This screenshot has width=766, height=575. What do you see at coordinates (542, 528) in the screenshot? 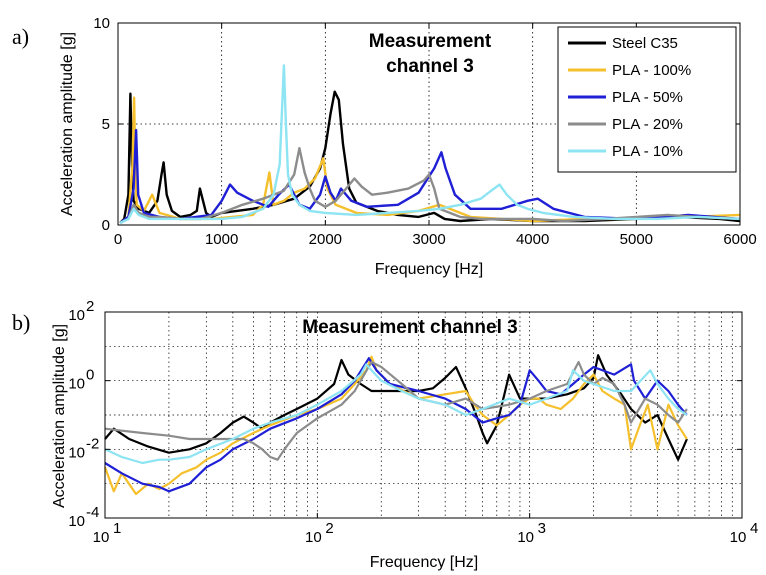
I see `x-tick-exponent: 3` at bounding box center [542, 528].